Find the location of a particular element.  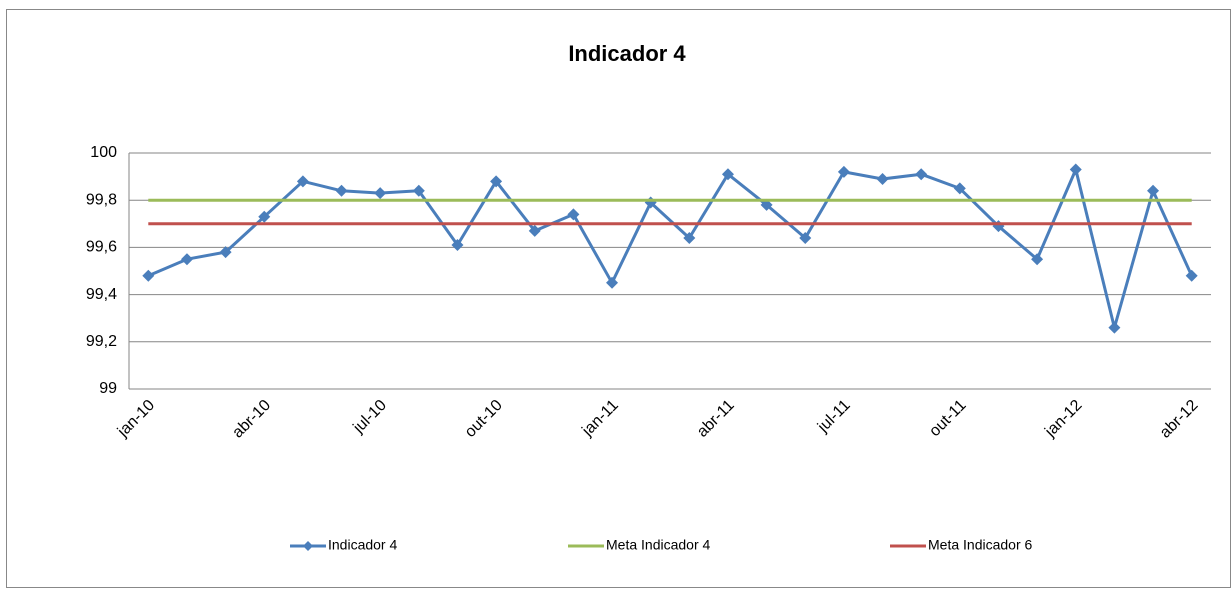

chart-title: Indicador 4 is located at coordinates (627, 53).